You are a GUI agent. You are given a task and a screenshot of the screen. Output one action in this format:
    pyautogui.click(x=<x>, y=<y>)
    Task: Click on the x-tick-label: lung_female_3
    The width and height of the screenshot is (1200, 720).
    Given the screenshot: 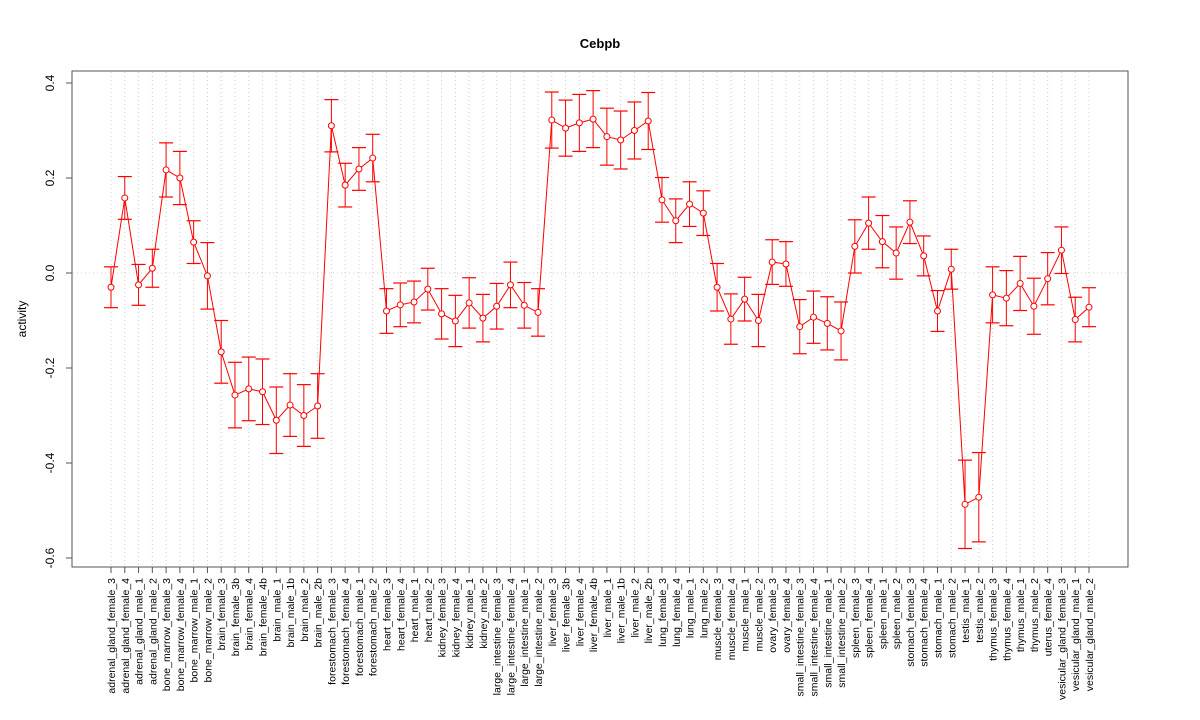 What is the action you would take?
    pyautogui.click(x=663, y=612)
    